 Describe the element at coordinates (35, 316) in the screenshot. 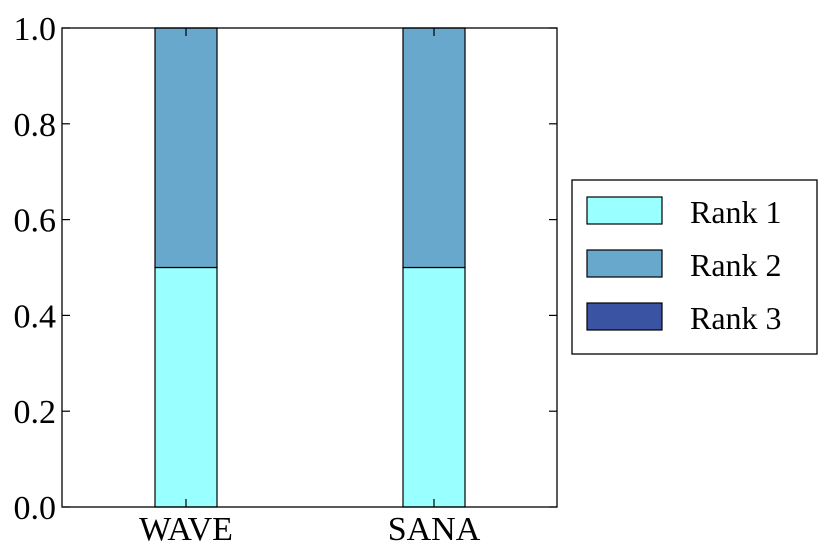

I see `y-tick-label: 0.4` at that location.